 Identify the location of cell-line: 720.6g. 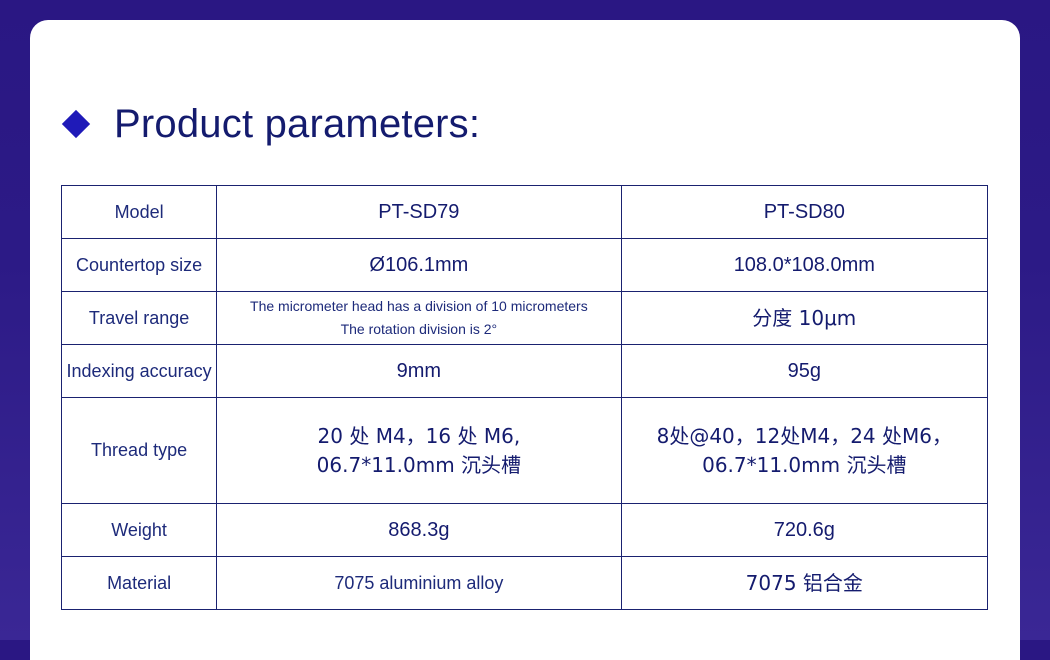
(804, 529).